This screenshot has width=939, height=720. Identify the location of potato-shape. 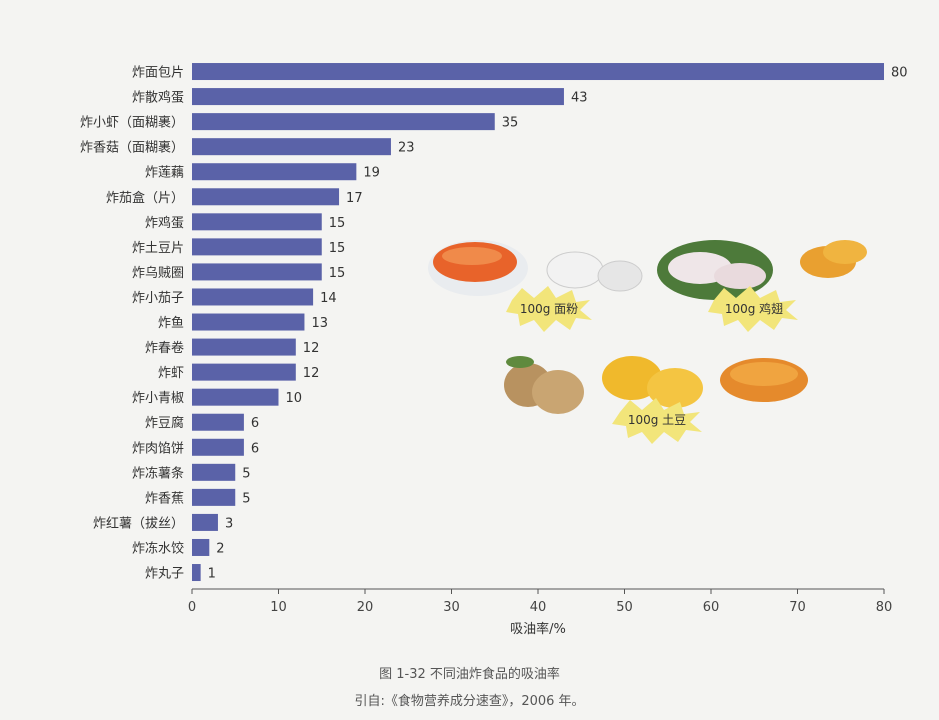
(558, 392).